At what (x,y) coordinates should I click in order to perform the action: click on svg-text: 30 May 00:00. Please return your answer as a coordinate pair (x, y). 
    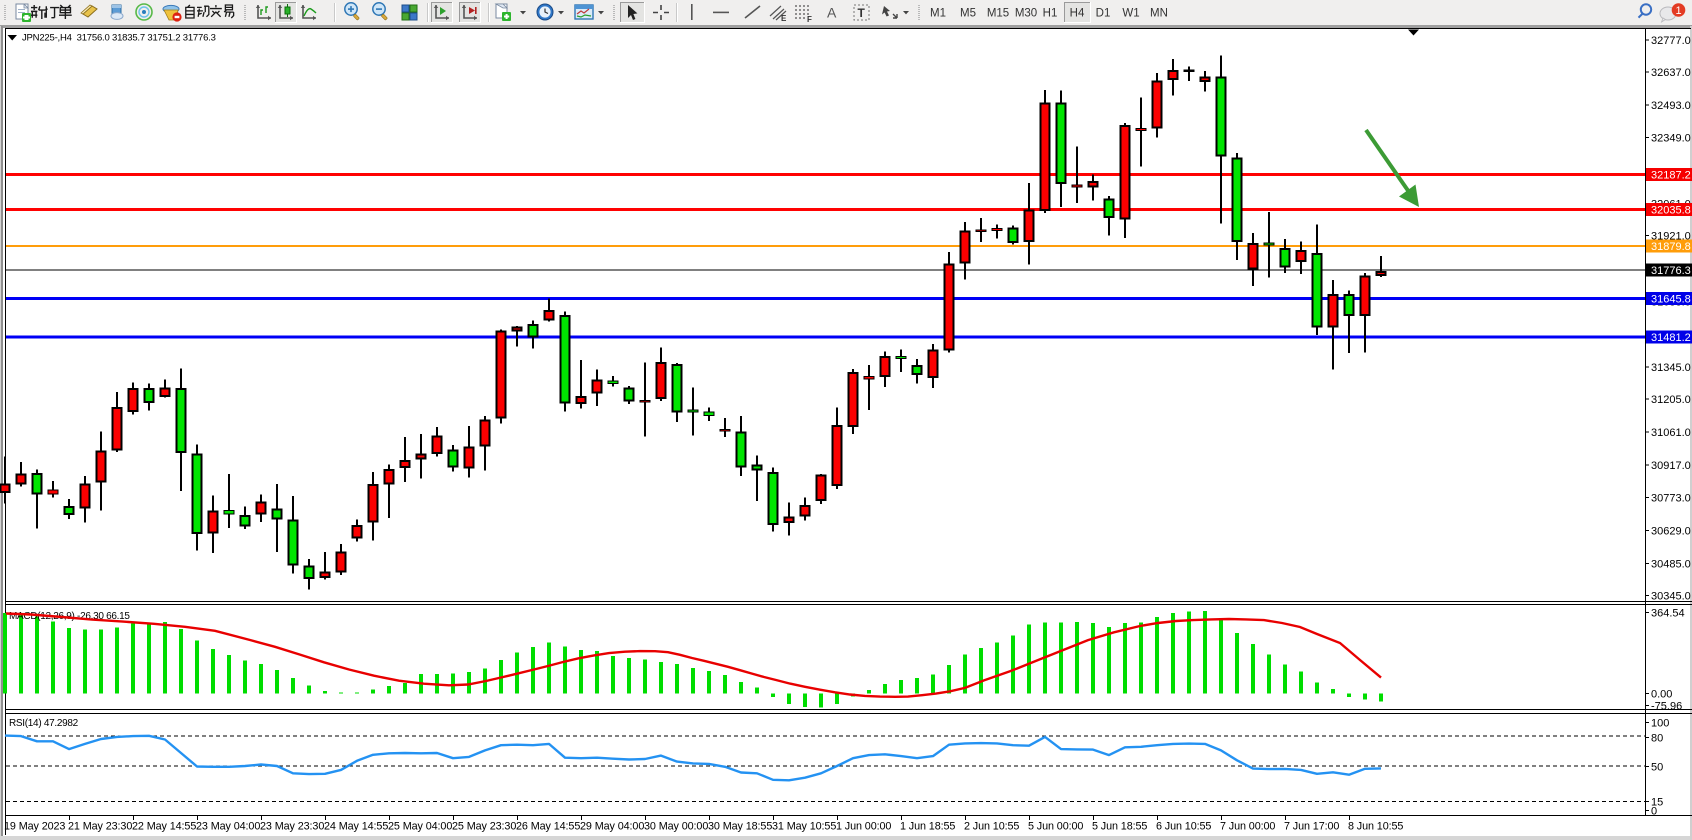
    Looking at the image, I should click on (676, 827).